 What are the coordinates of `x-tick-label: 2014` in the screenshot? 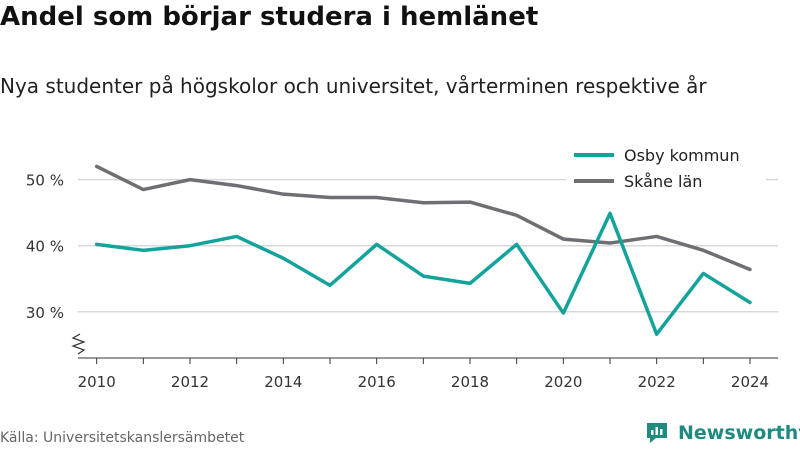 It's located at (283, 382).